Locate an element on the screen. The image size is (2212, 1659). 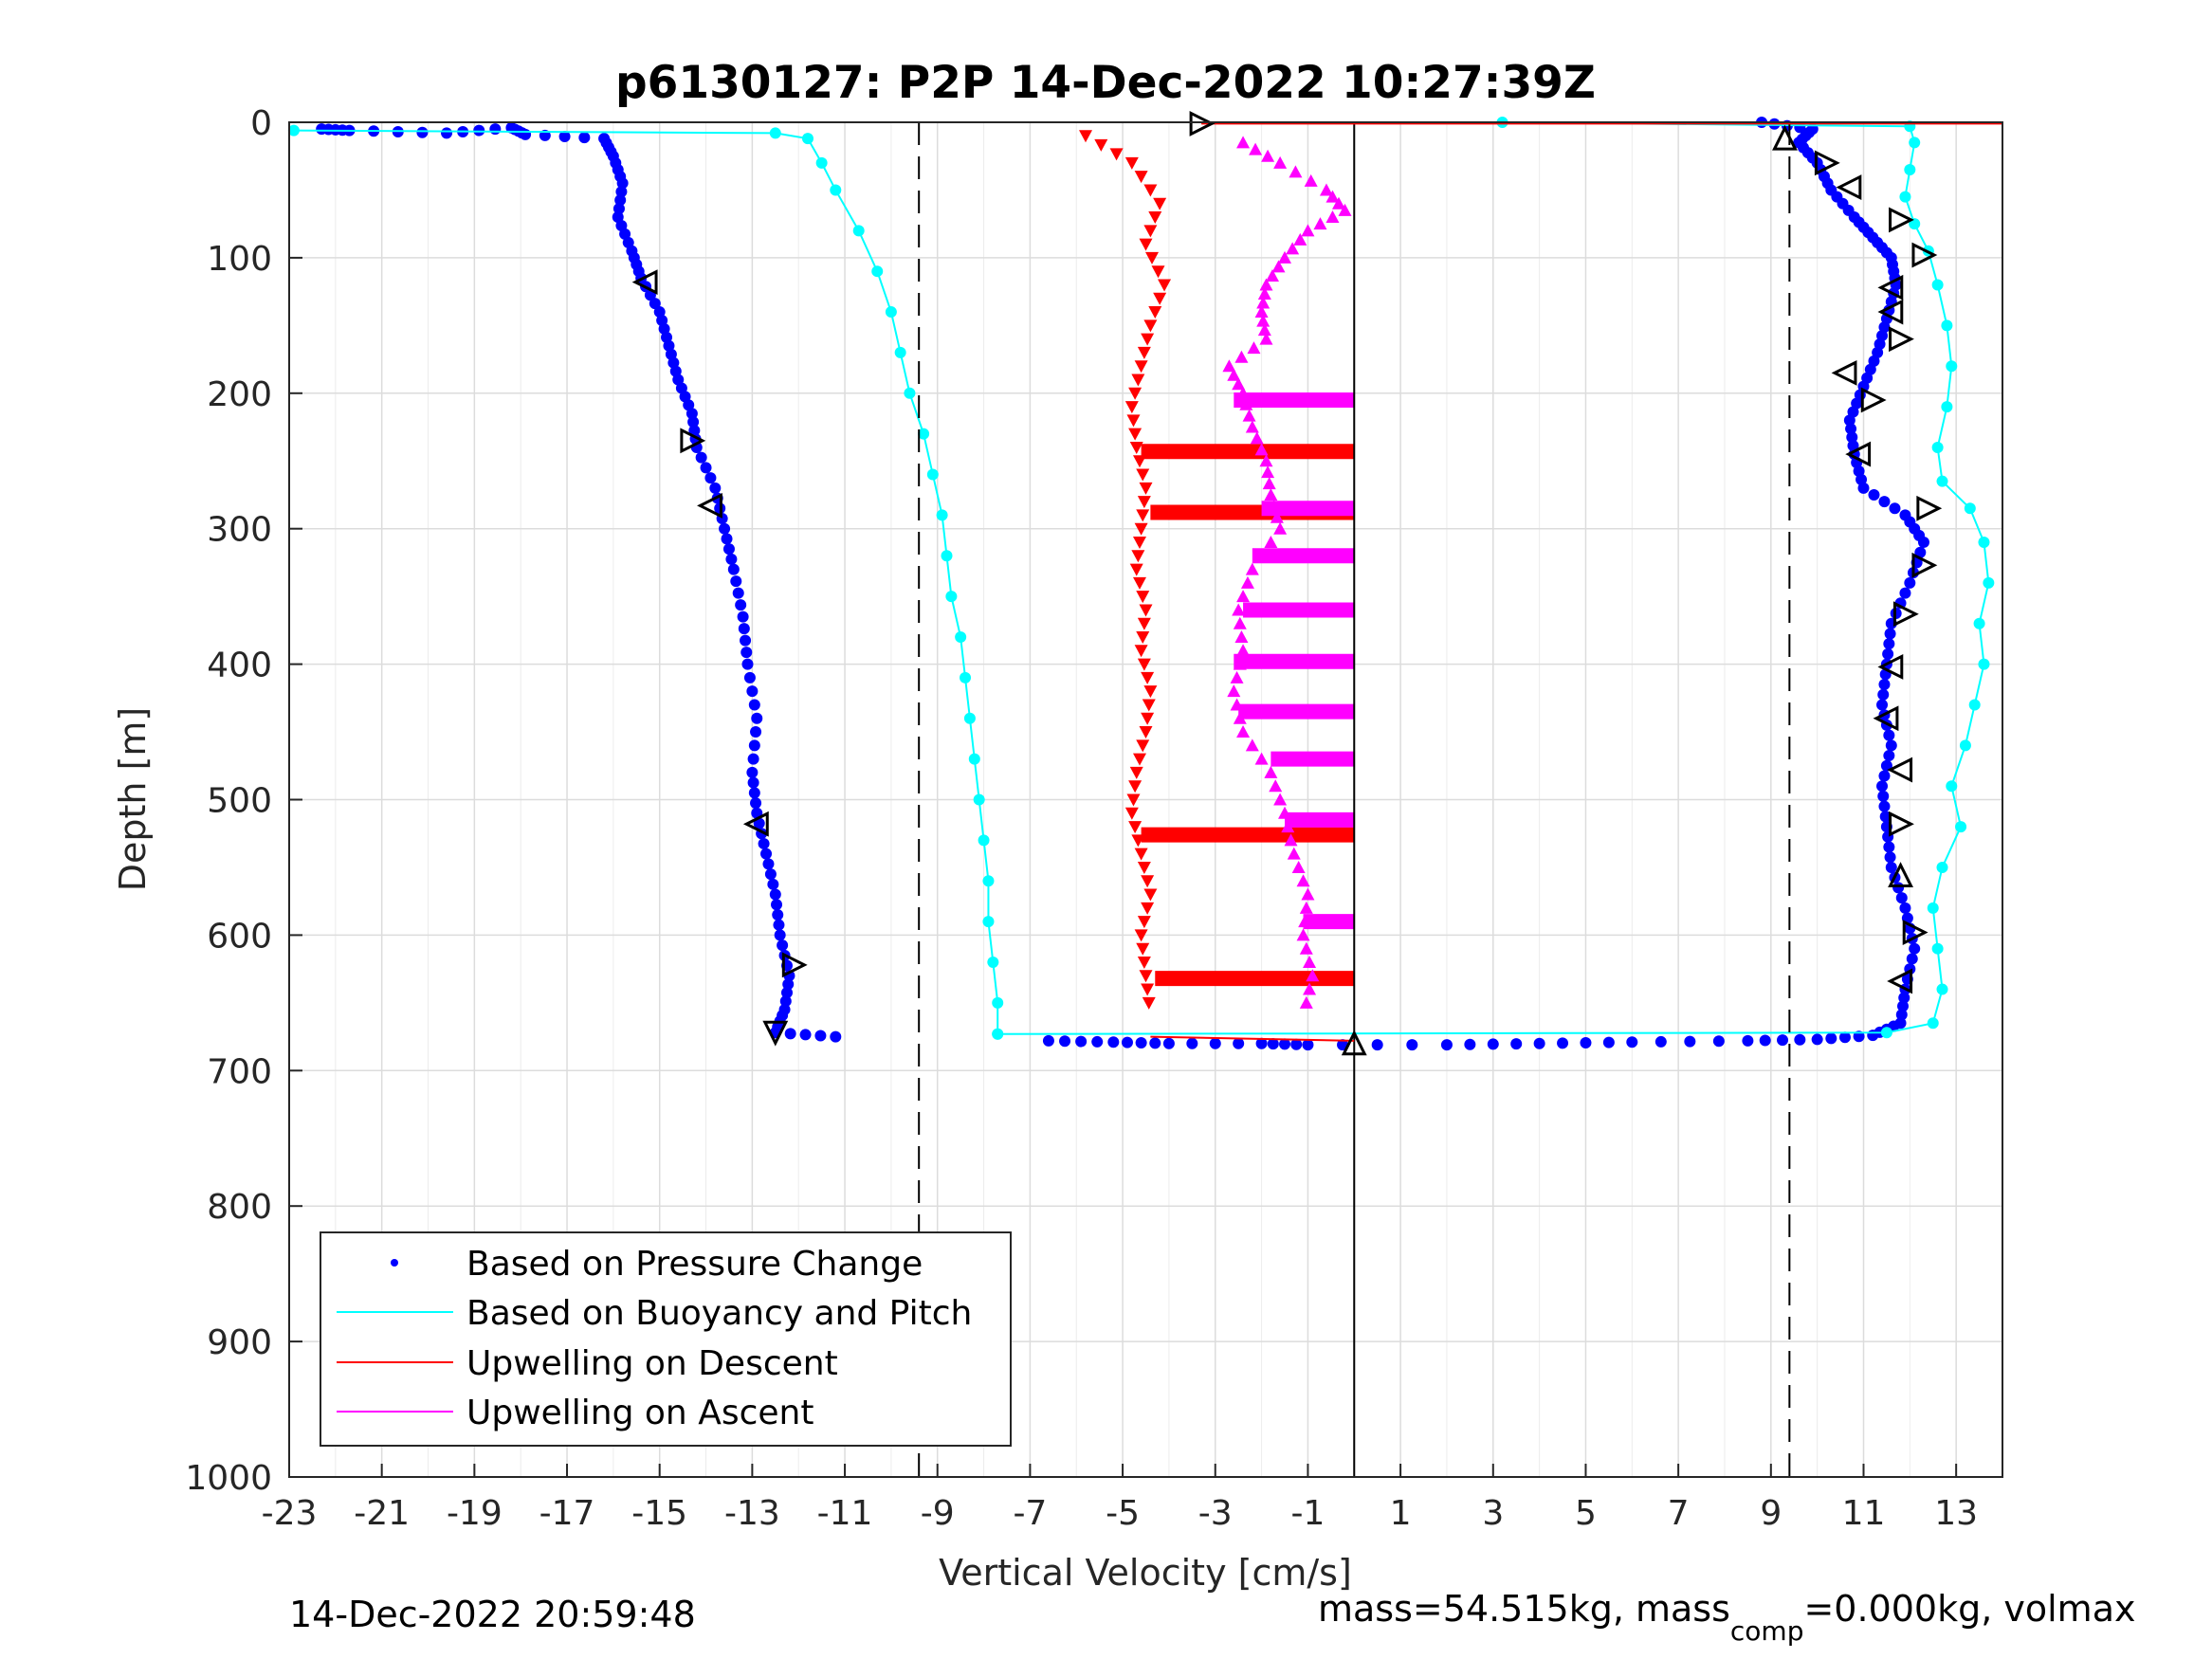
y-tick-label: 200 is located at coordinates (239, 394).